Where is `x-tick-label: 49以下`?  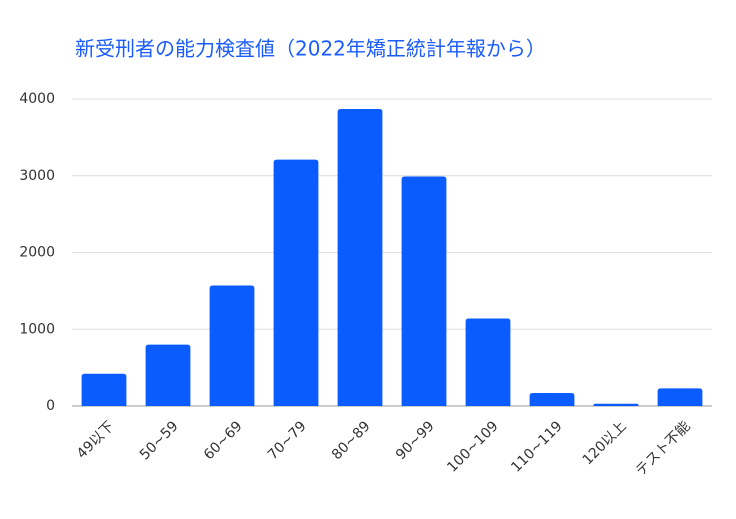 x-tick-label: 49以下 is located at coordinates (96, 440).